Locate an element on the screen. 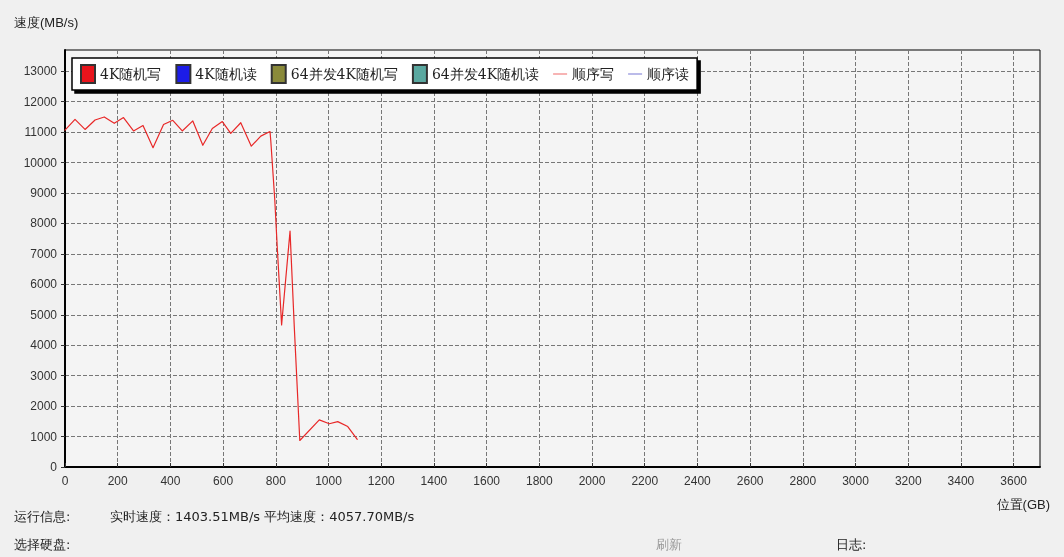  x-tick-label: 200 is located at coordinates (118, 481).